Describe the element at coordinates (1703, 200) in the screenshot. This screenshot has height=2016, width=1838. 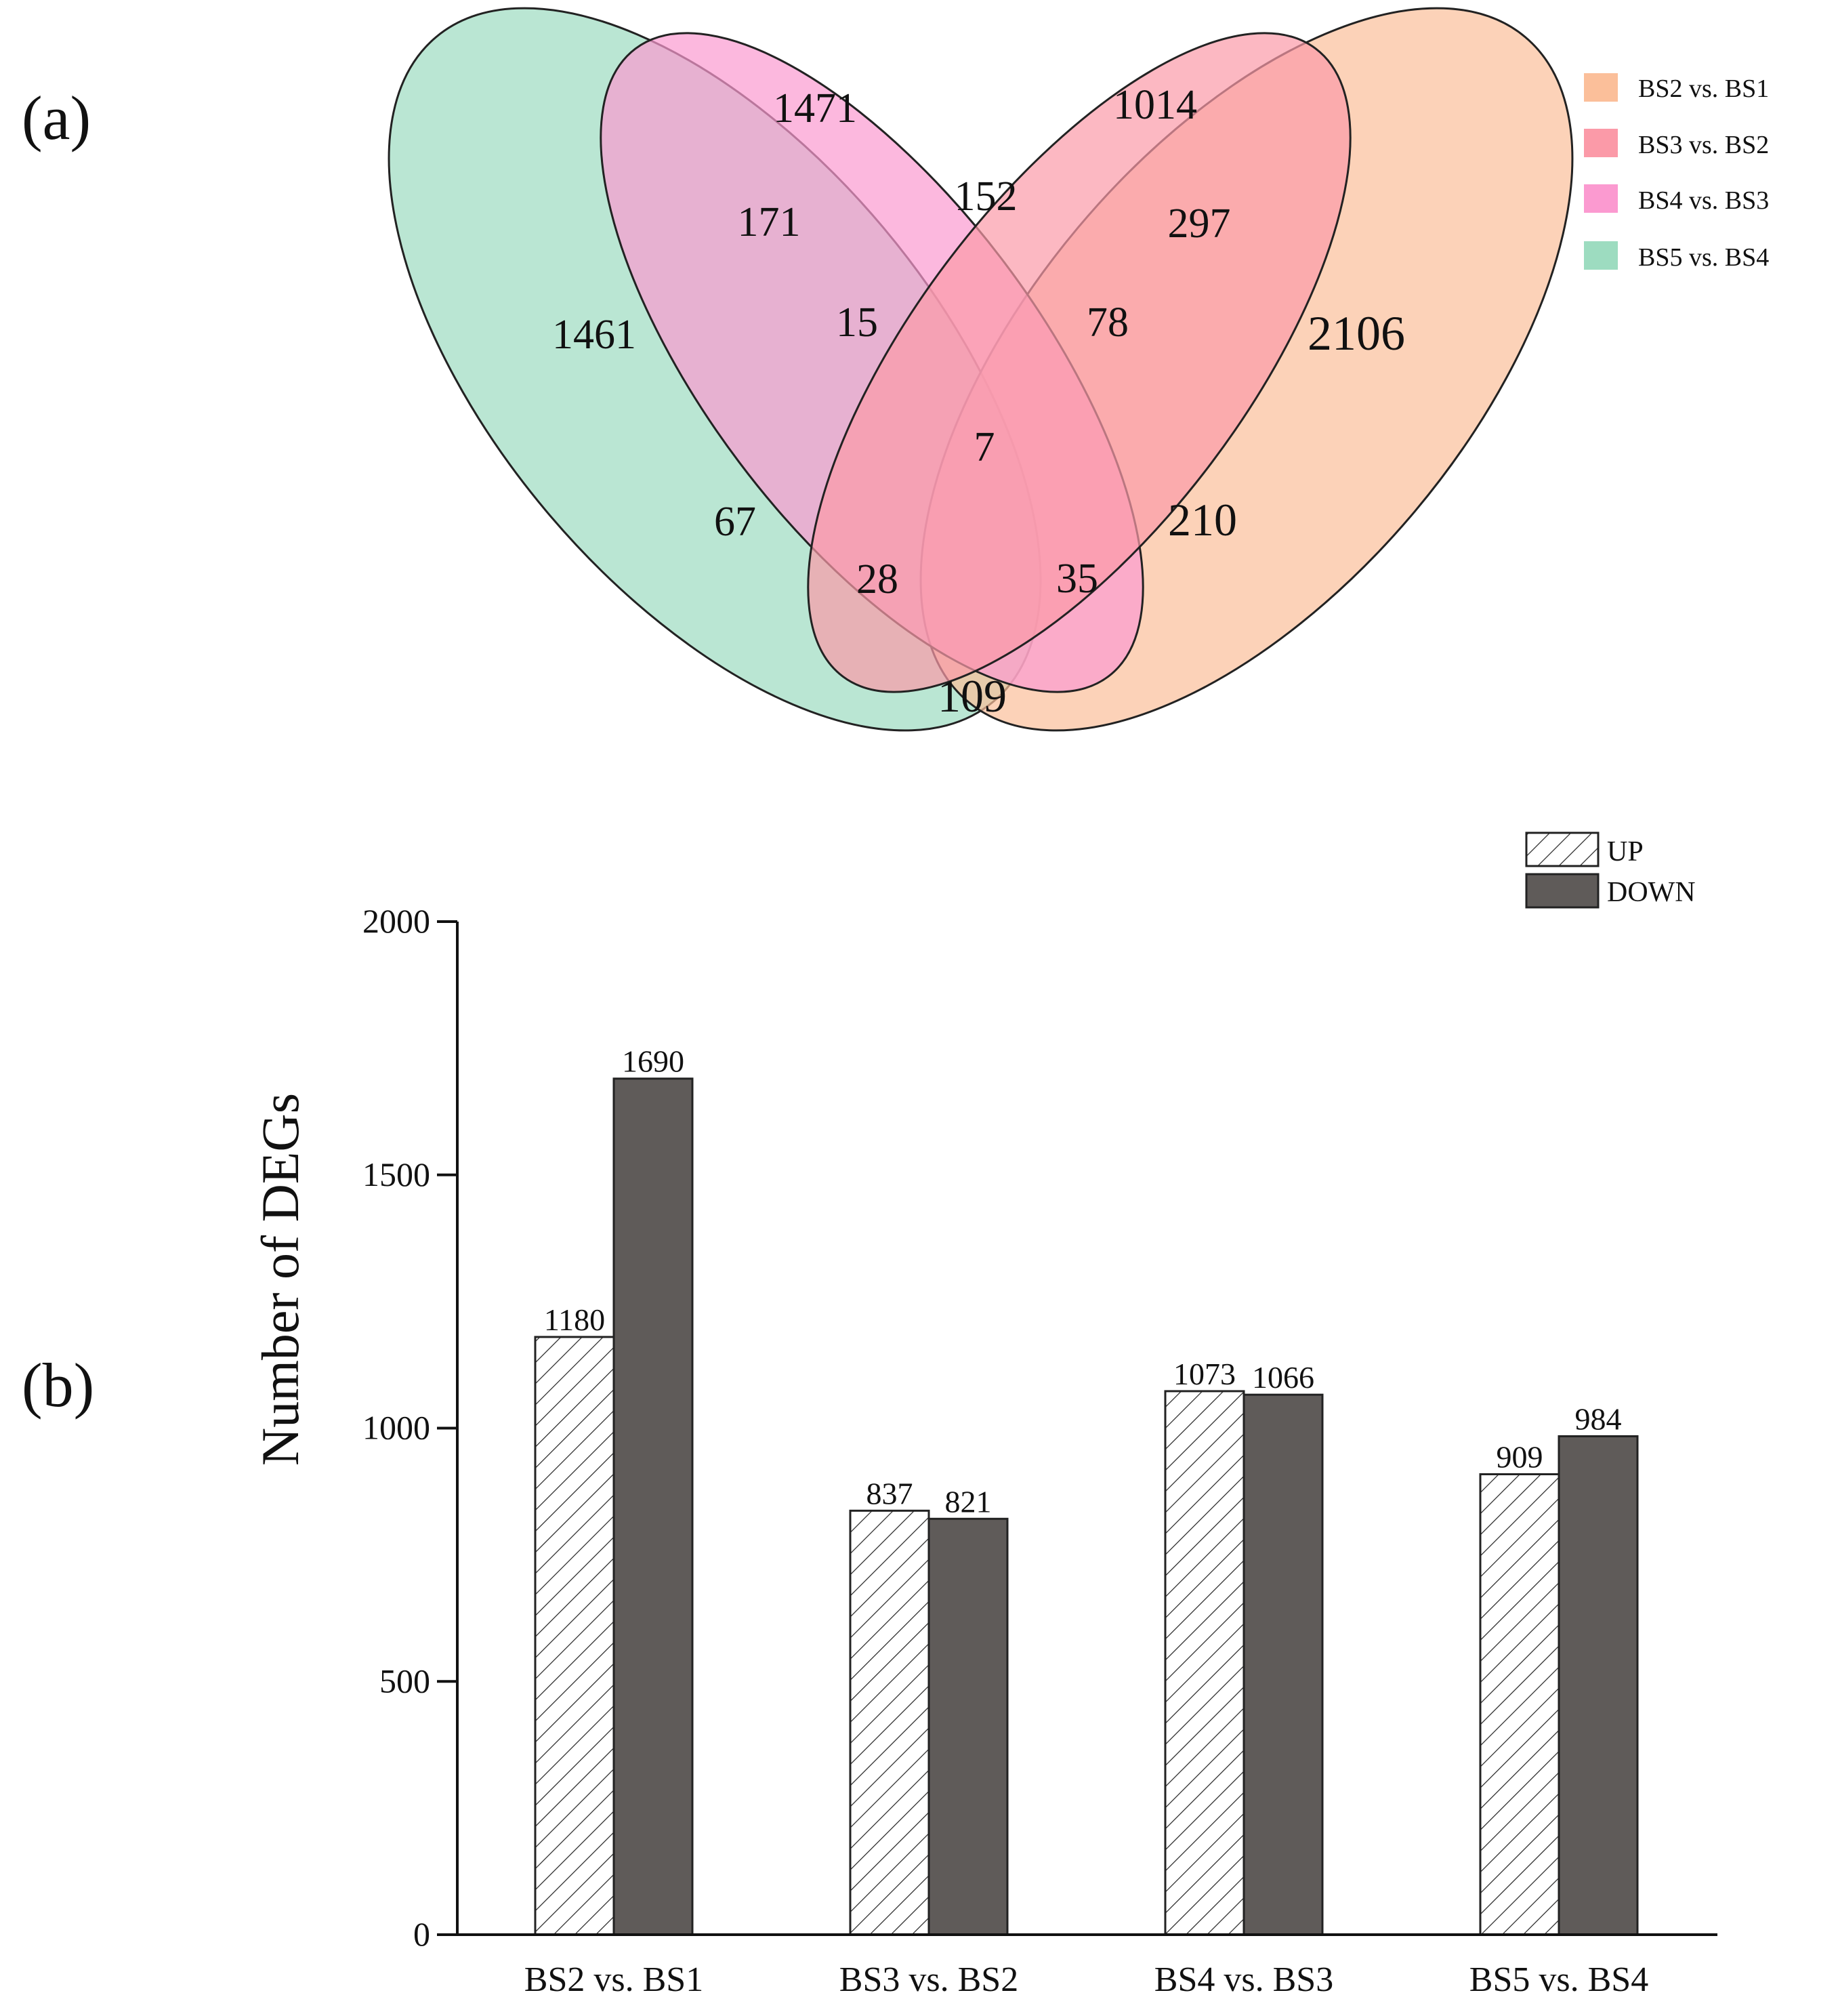
I see `legend-label-bs4-bs3: BS4 vs. BS3` at that location.